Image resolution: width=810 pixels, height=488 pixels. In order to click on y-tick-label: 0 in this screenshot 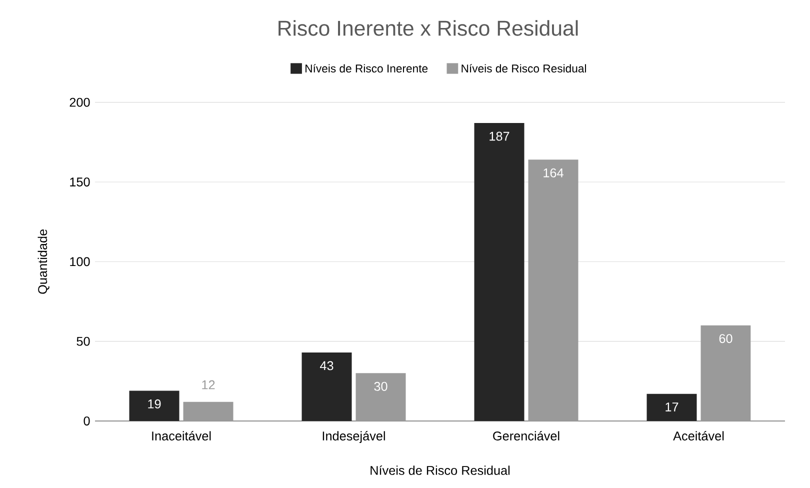, I will do `click(87, 421)`.